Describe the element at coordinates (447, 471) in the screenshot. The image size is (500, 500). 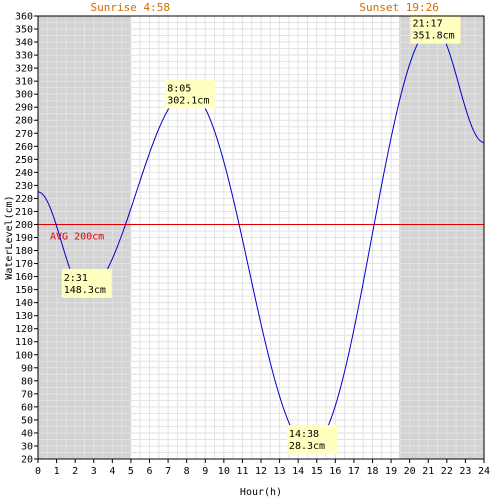
I see `x-tick-label: 22` at that location.